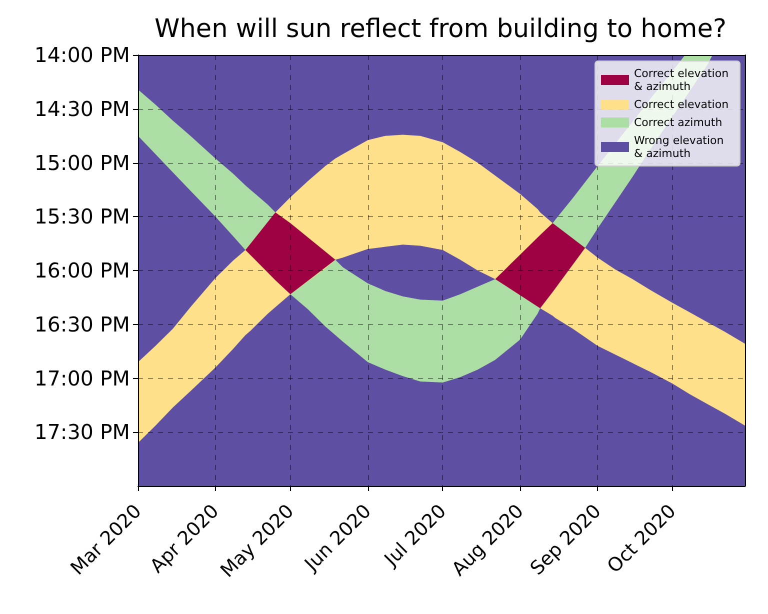 This screenshot has width=768, height=614. Describe the element at coordinates (82, 55) in the screenshot. I see `y-tick-label: 14:00 PM` at that location.